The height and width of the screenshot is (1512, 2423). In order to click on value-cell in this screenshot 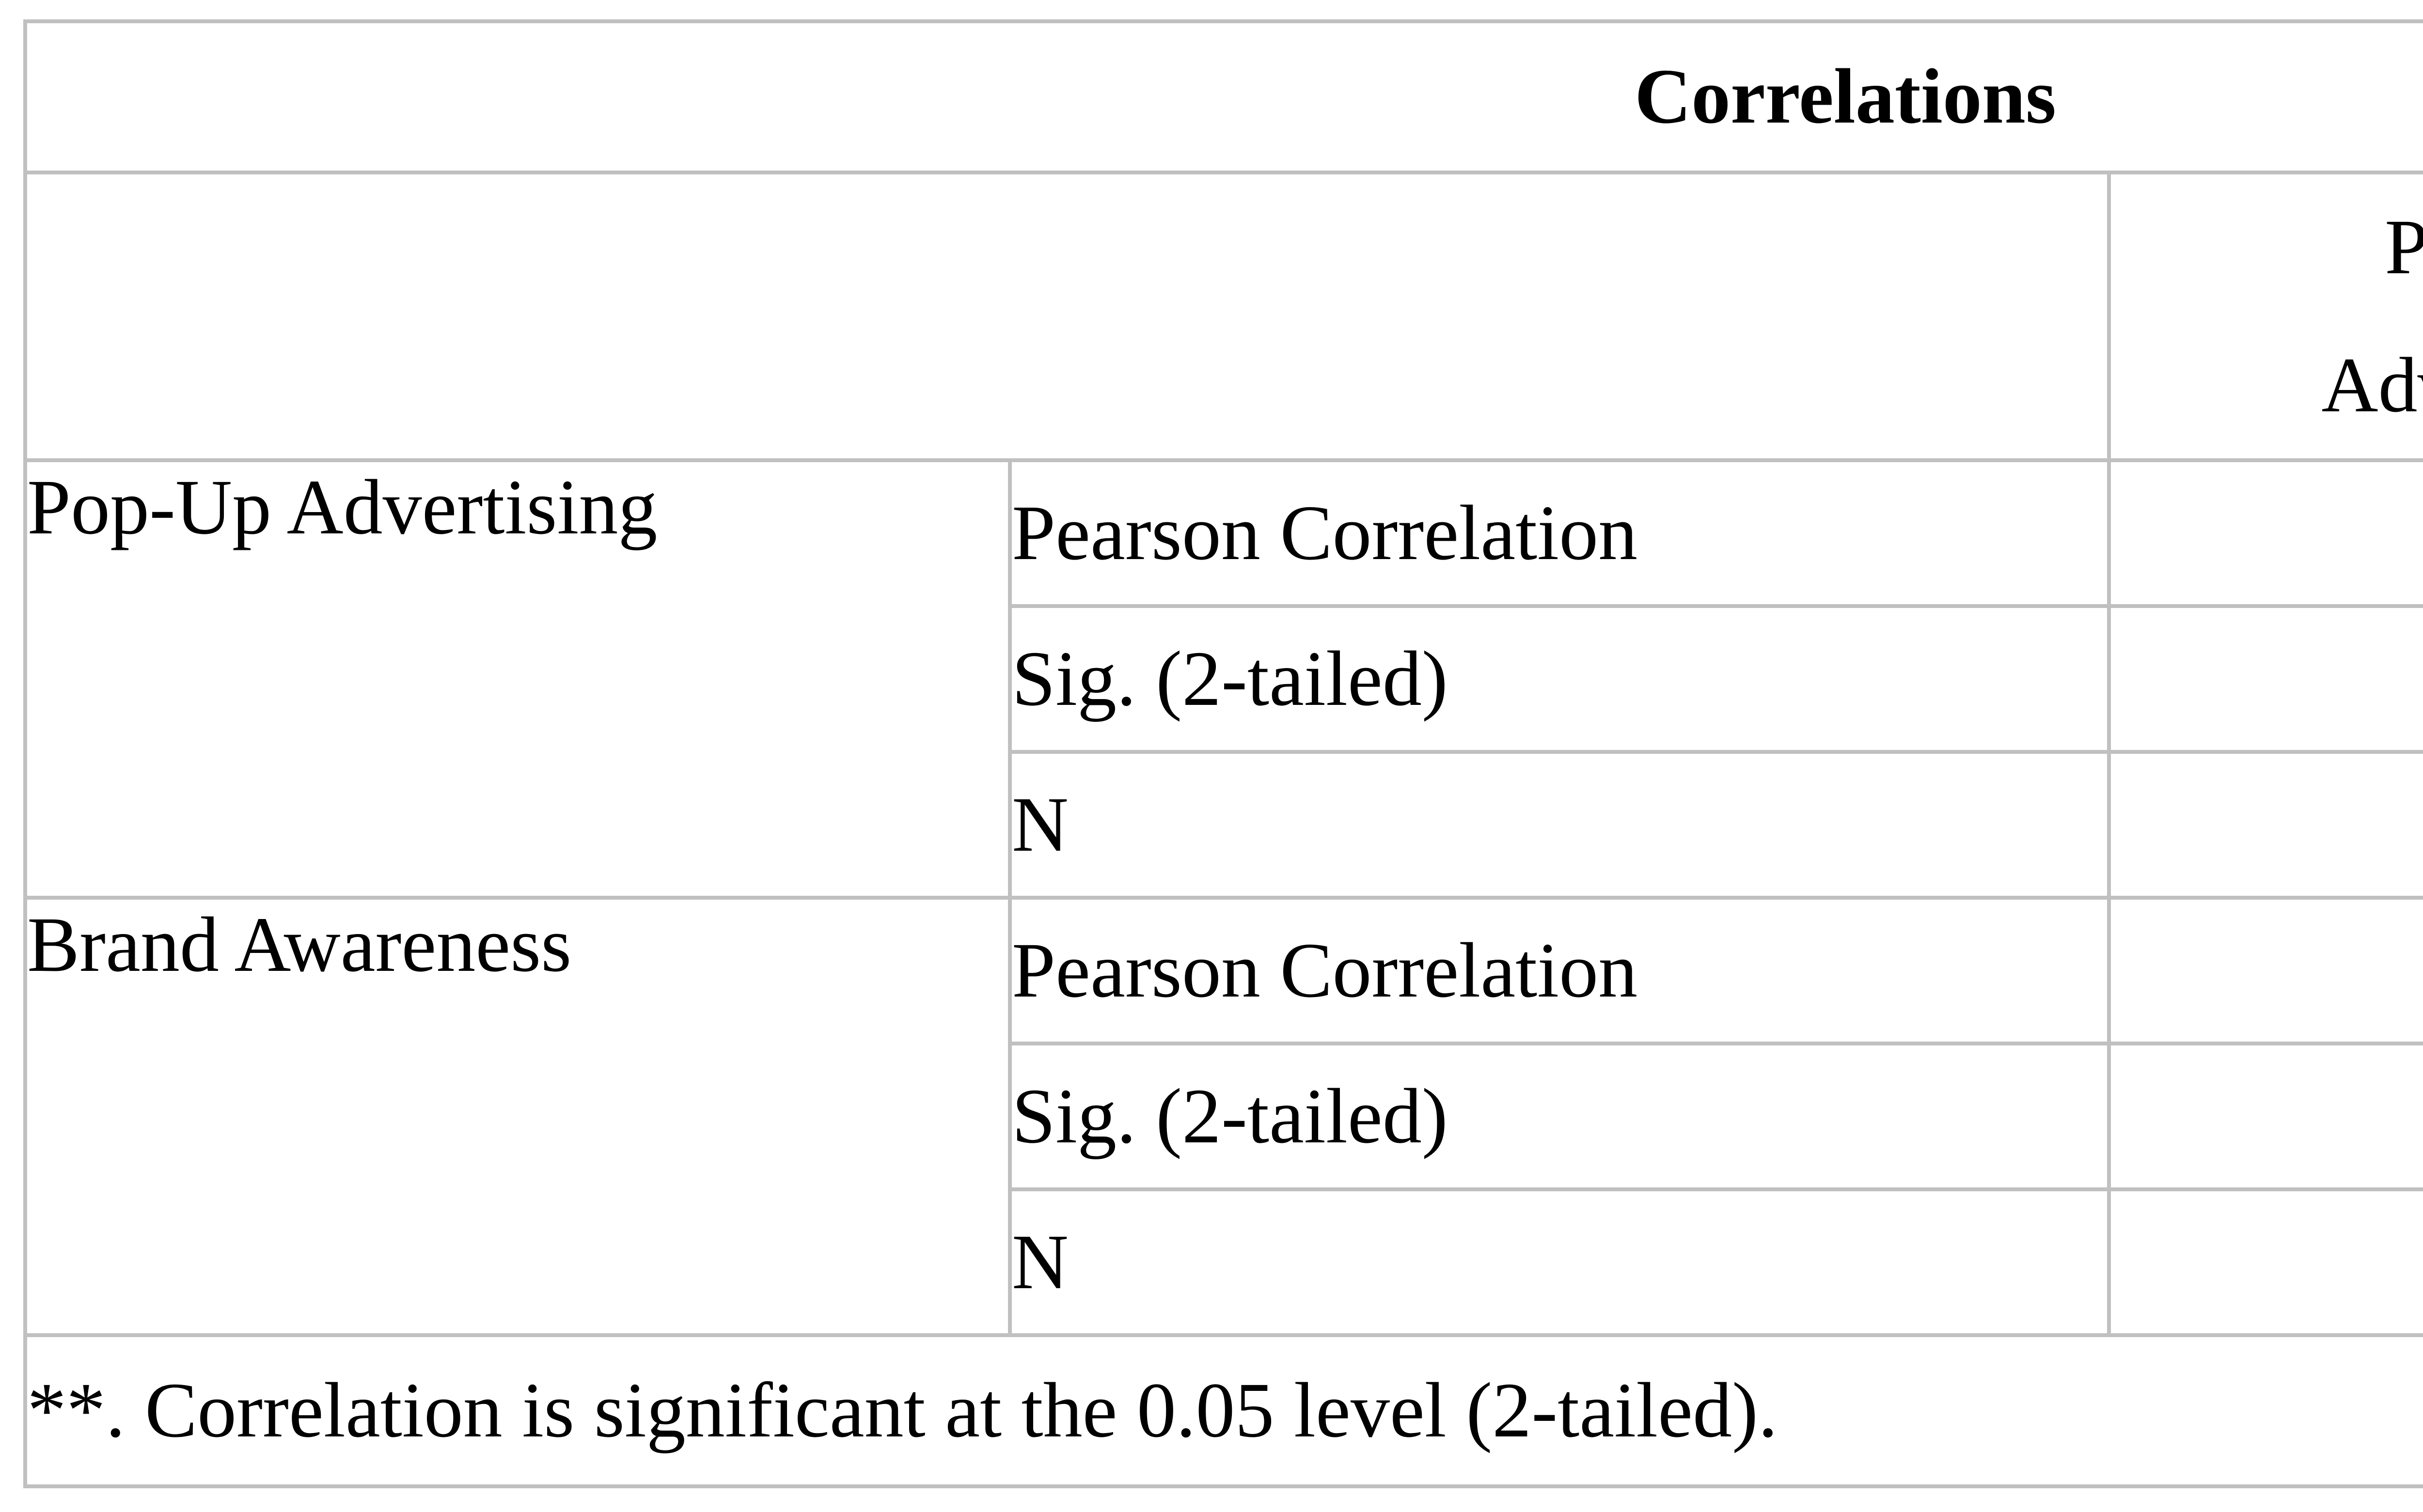, I will do `click(2265, 679)`.